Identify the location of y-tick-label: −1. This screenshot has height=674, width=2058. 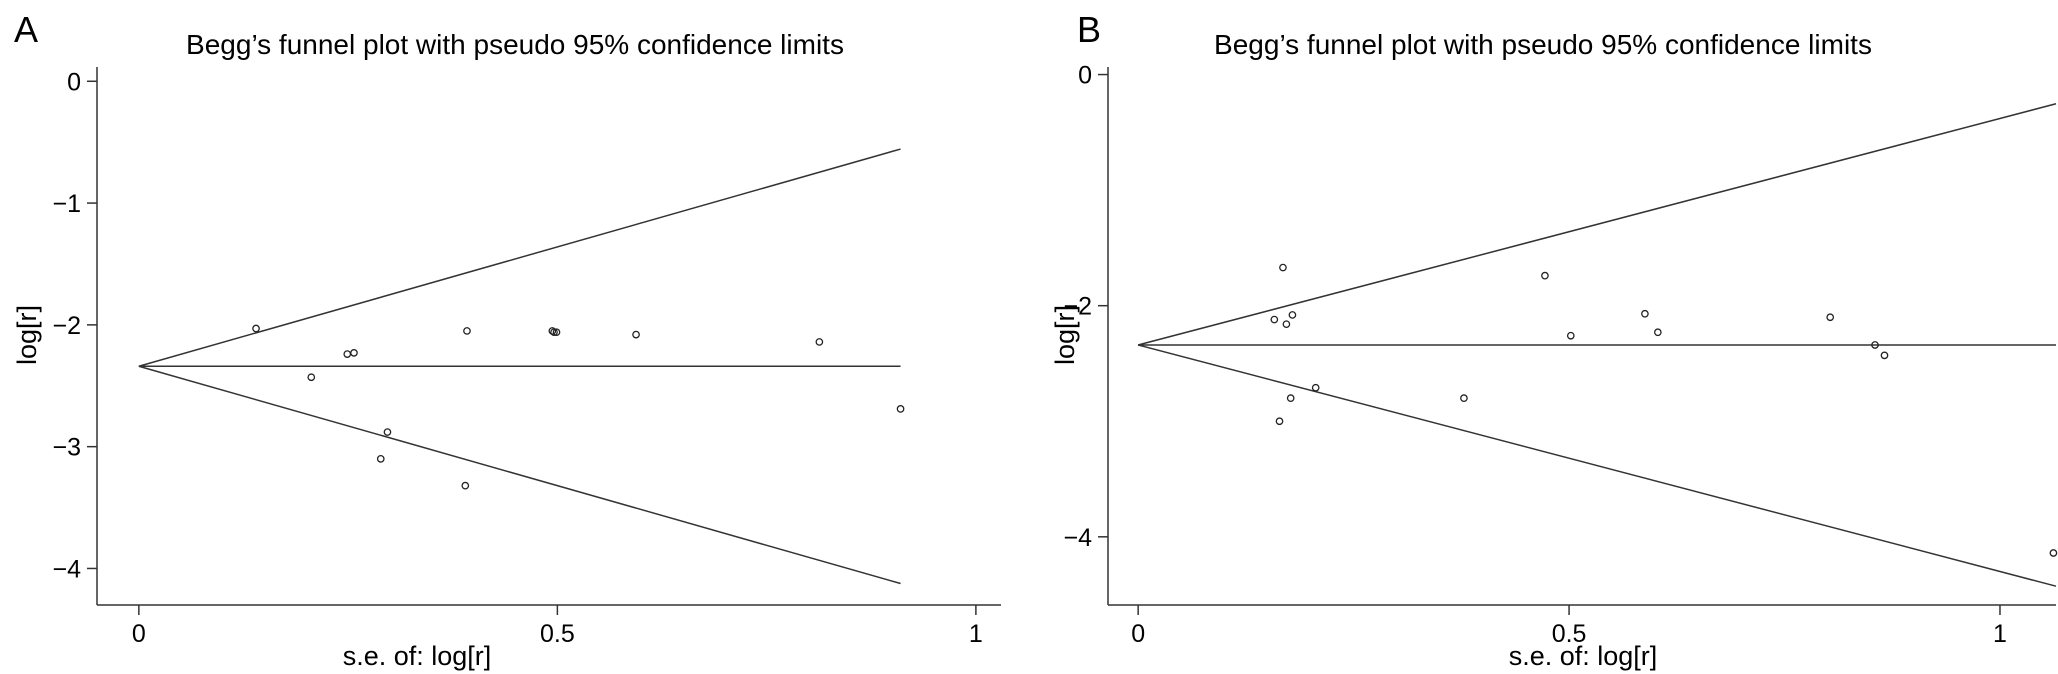
(66, 204).